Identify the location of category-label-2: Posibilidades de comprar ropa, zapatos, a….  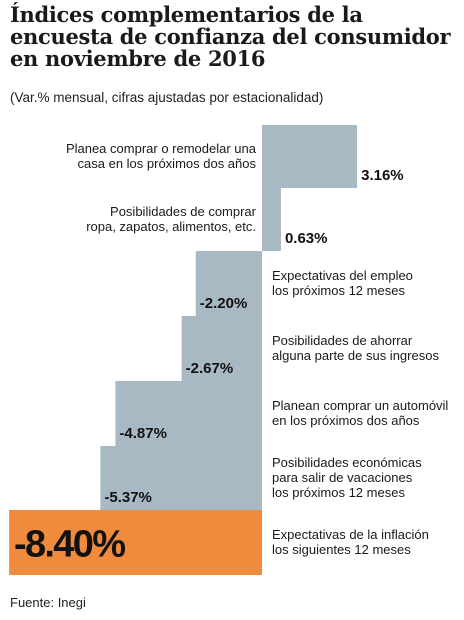
(171, 219).